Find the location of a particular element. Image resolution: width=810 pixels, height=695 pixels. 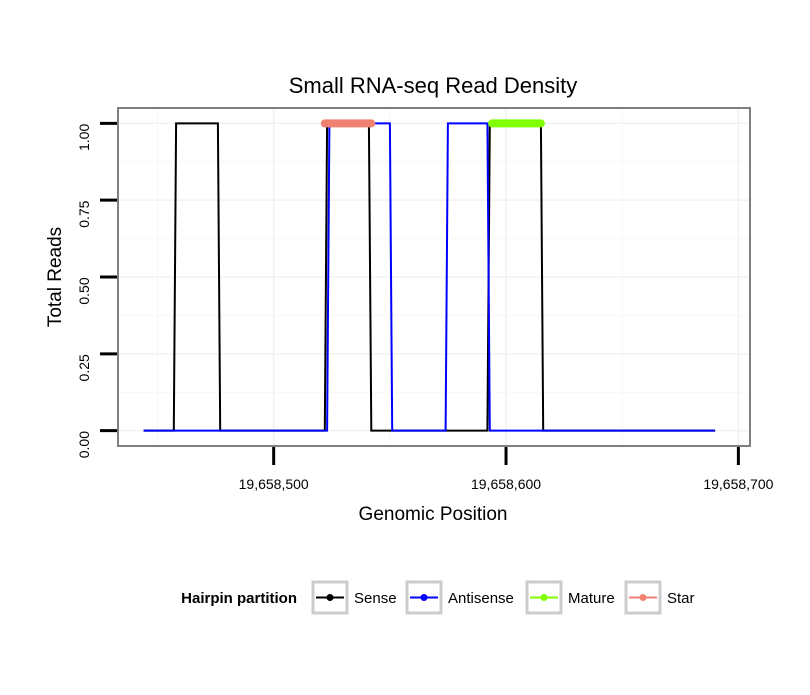

y-tick-label: 0.75 is located at coordinates (84, 213).